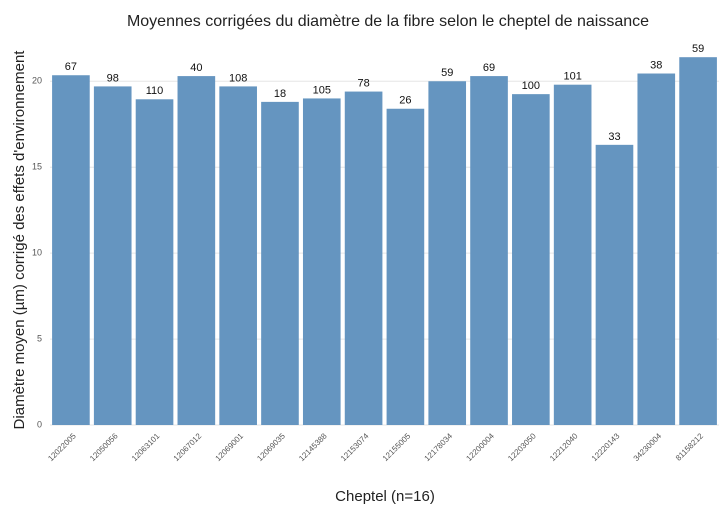 The image size is (719, 506). Describe the element at coordinates (271, 447) in the screenshot. I see `x-tick-label: 12069035` at that location.